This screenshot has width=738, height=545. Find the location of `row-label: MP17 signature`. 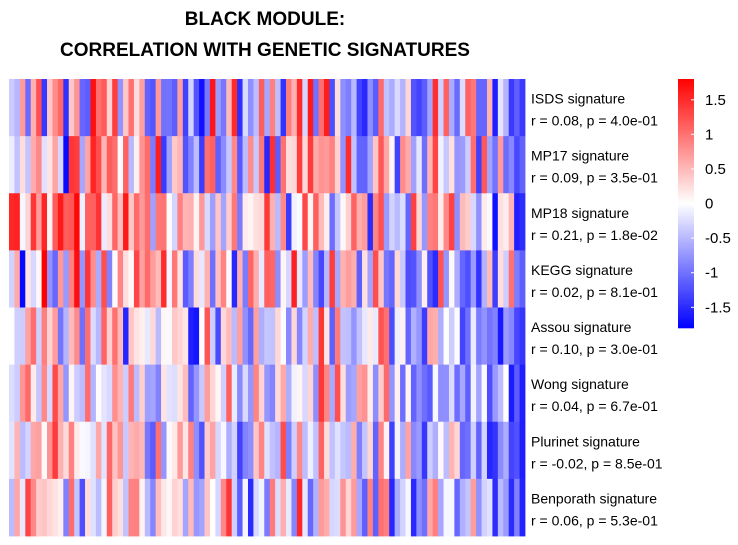

row-label: MP17 signature is located at coordinates (580, 156).